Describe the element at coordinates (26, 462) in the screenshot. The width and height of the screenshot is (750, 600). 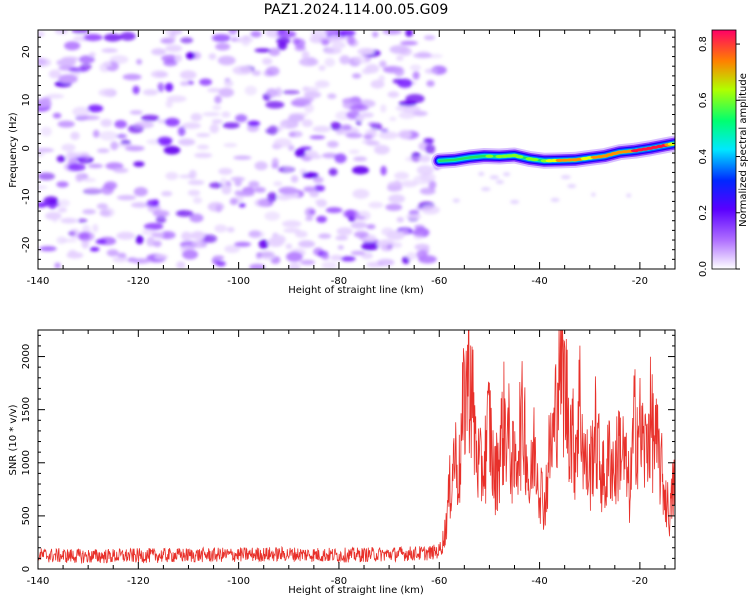
I see `y-tick-label: 1000` at that location.